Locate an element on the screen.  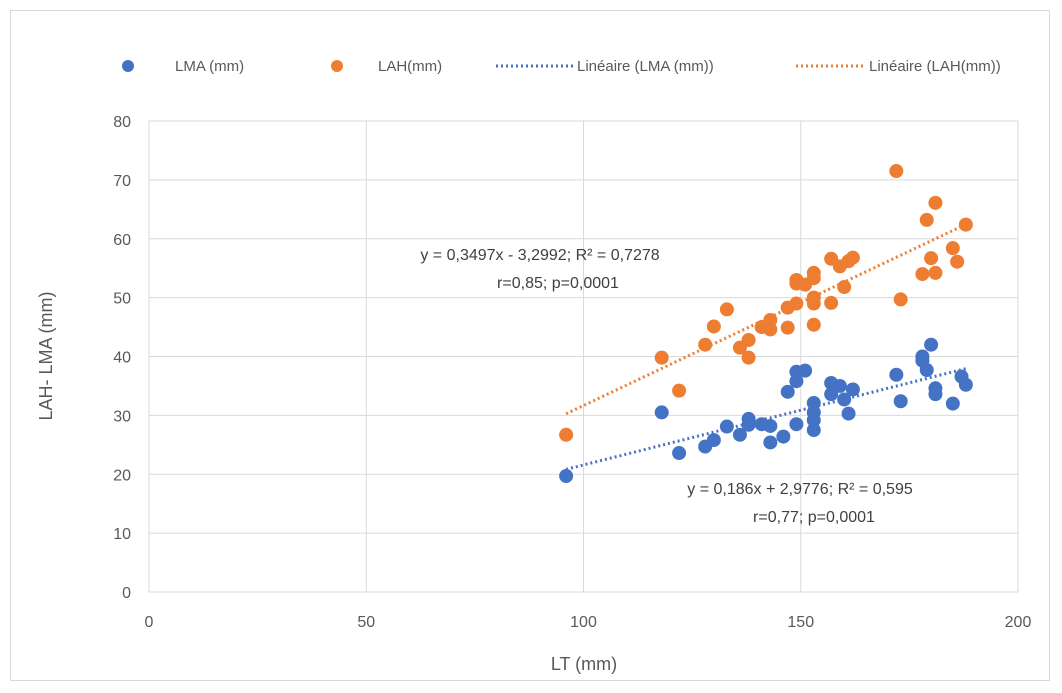
x-tick-label: 100 is located at coordinates (583, 622).